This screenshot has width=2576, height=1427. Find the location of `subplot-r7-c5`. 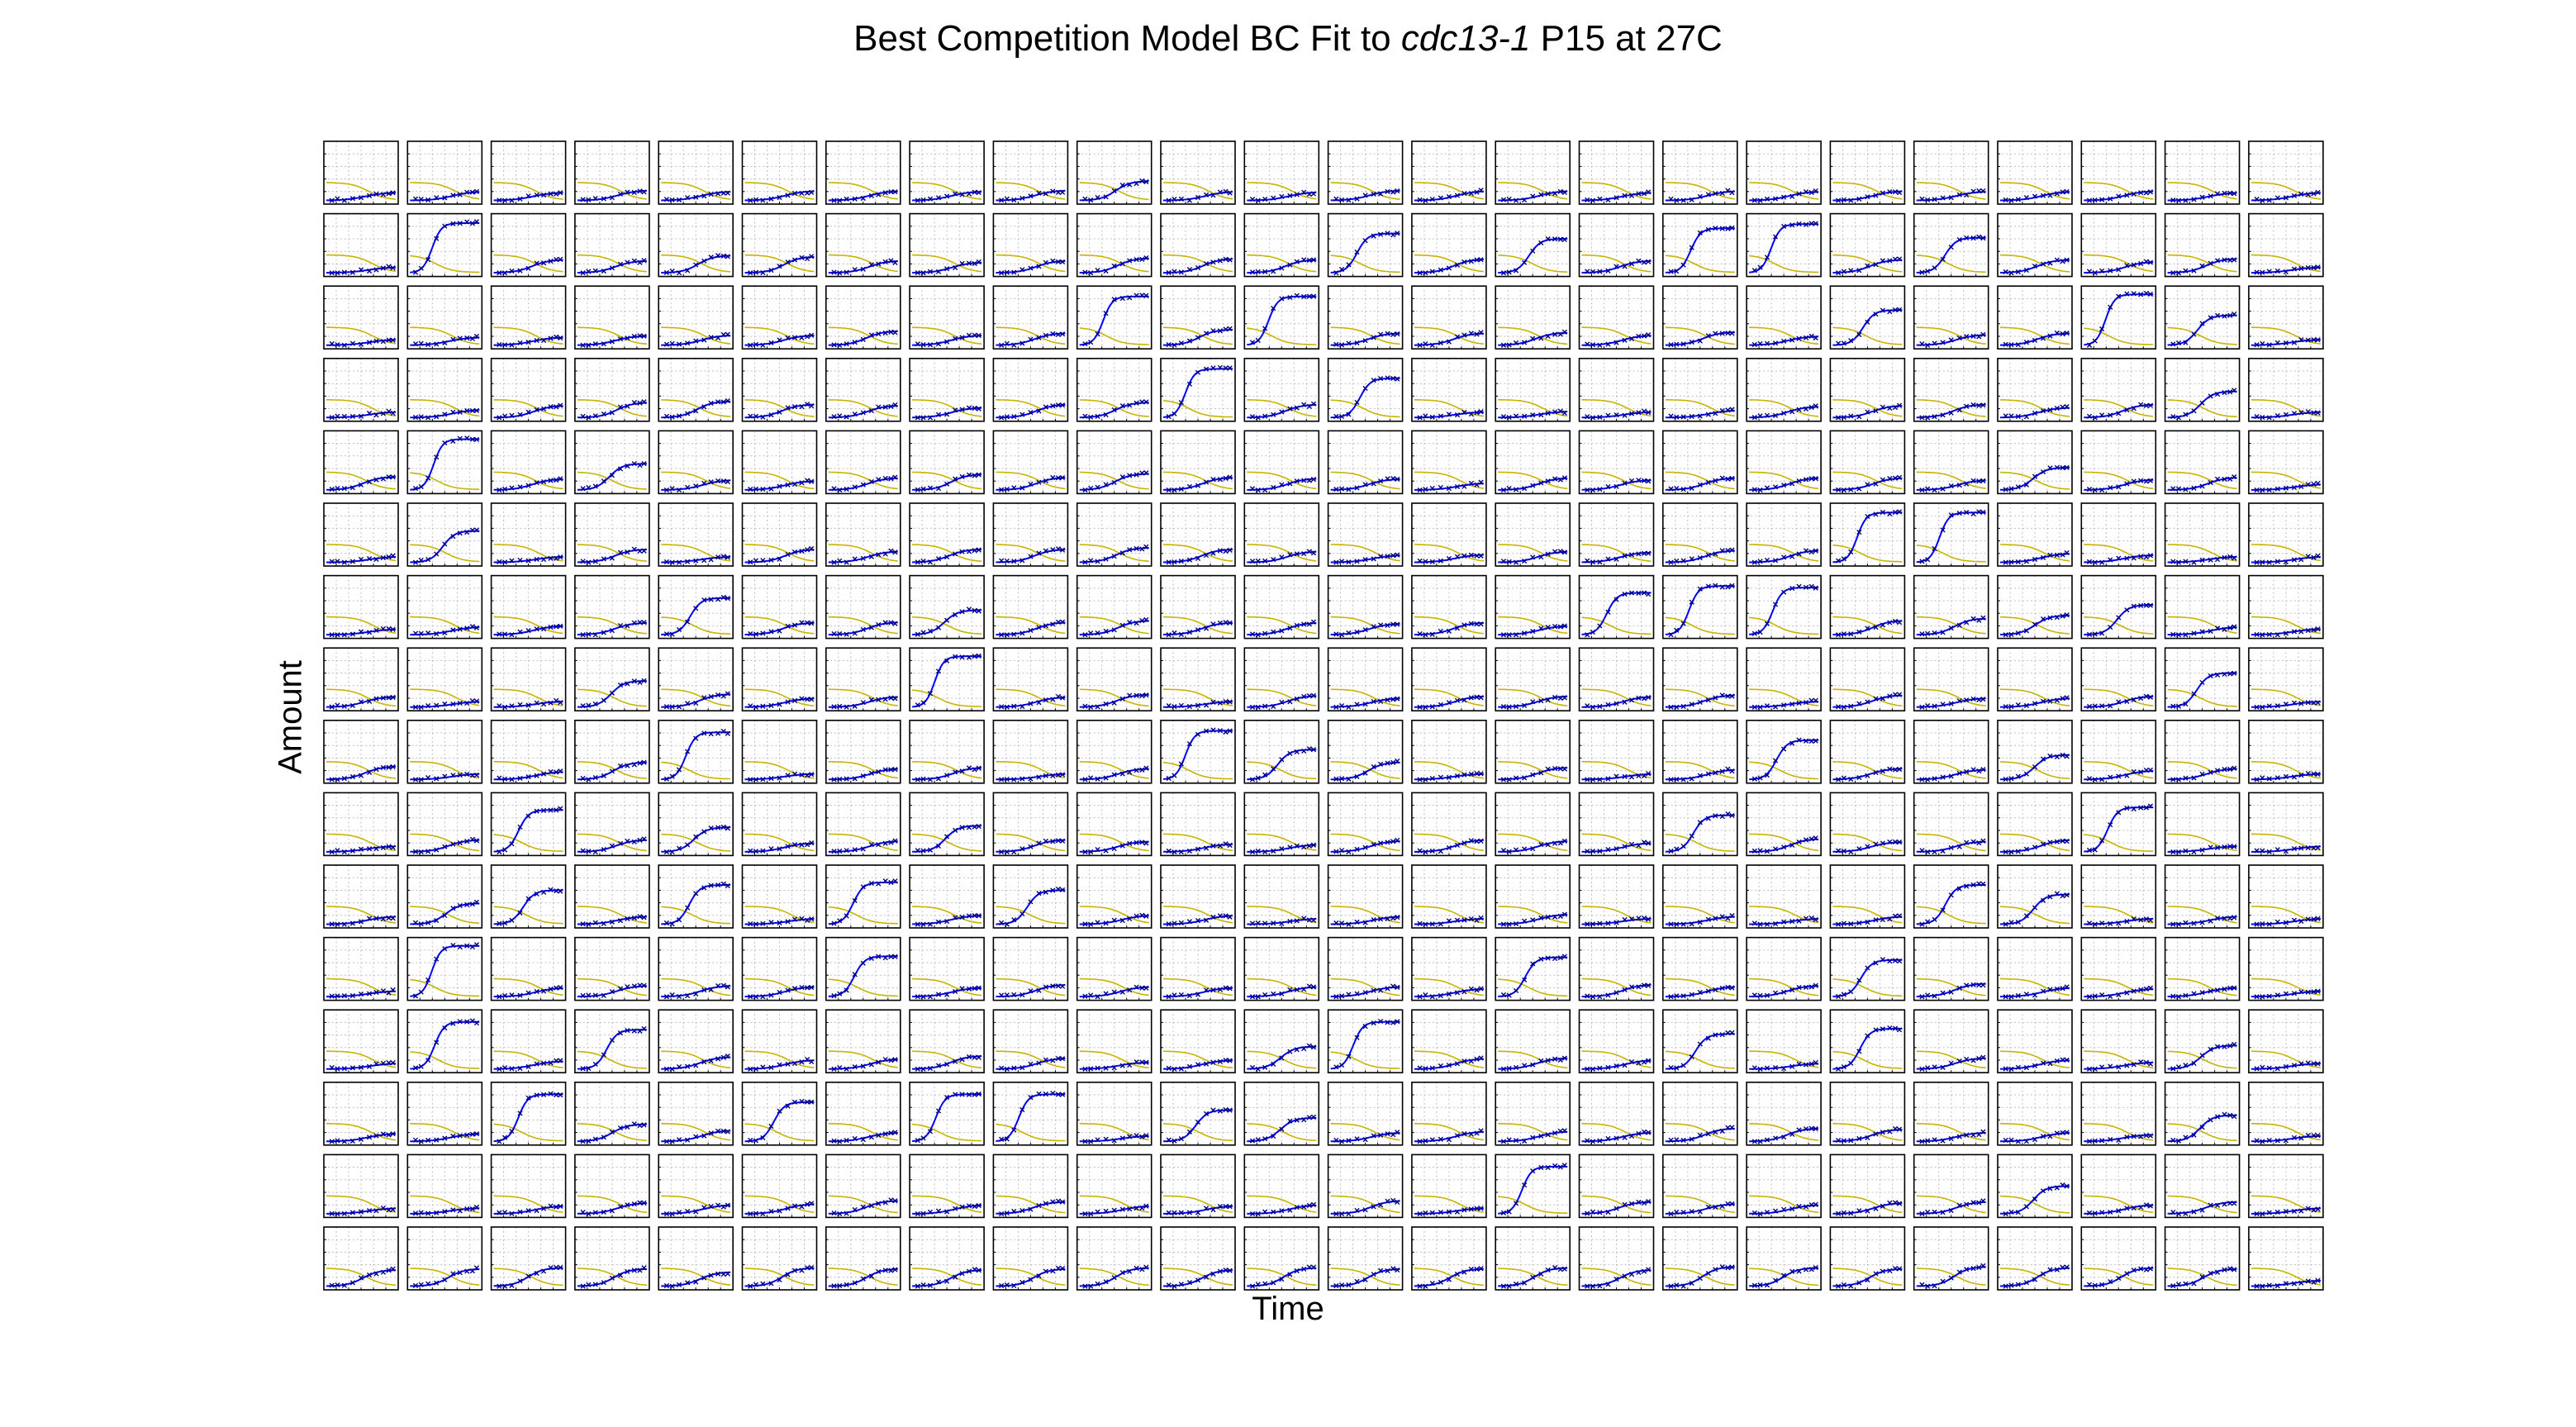

subplot-r7-c5 is located at coordinates (696, 607).